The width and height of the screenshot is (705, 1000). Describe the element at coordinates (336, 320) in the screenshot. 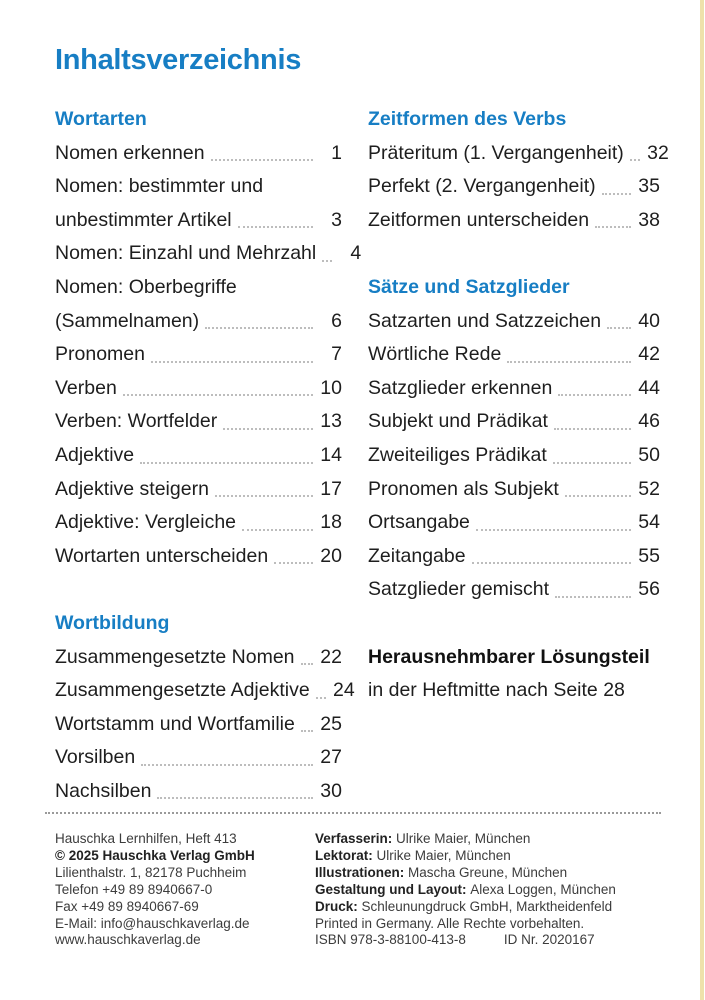

I see `page-number: 6` at that location.